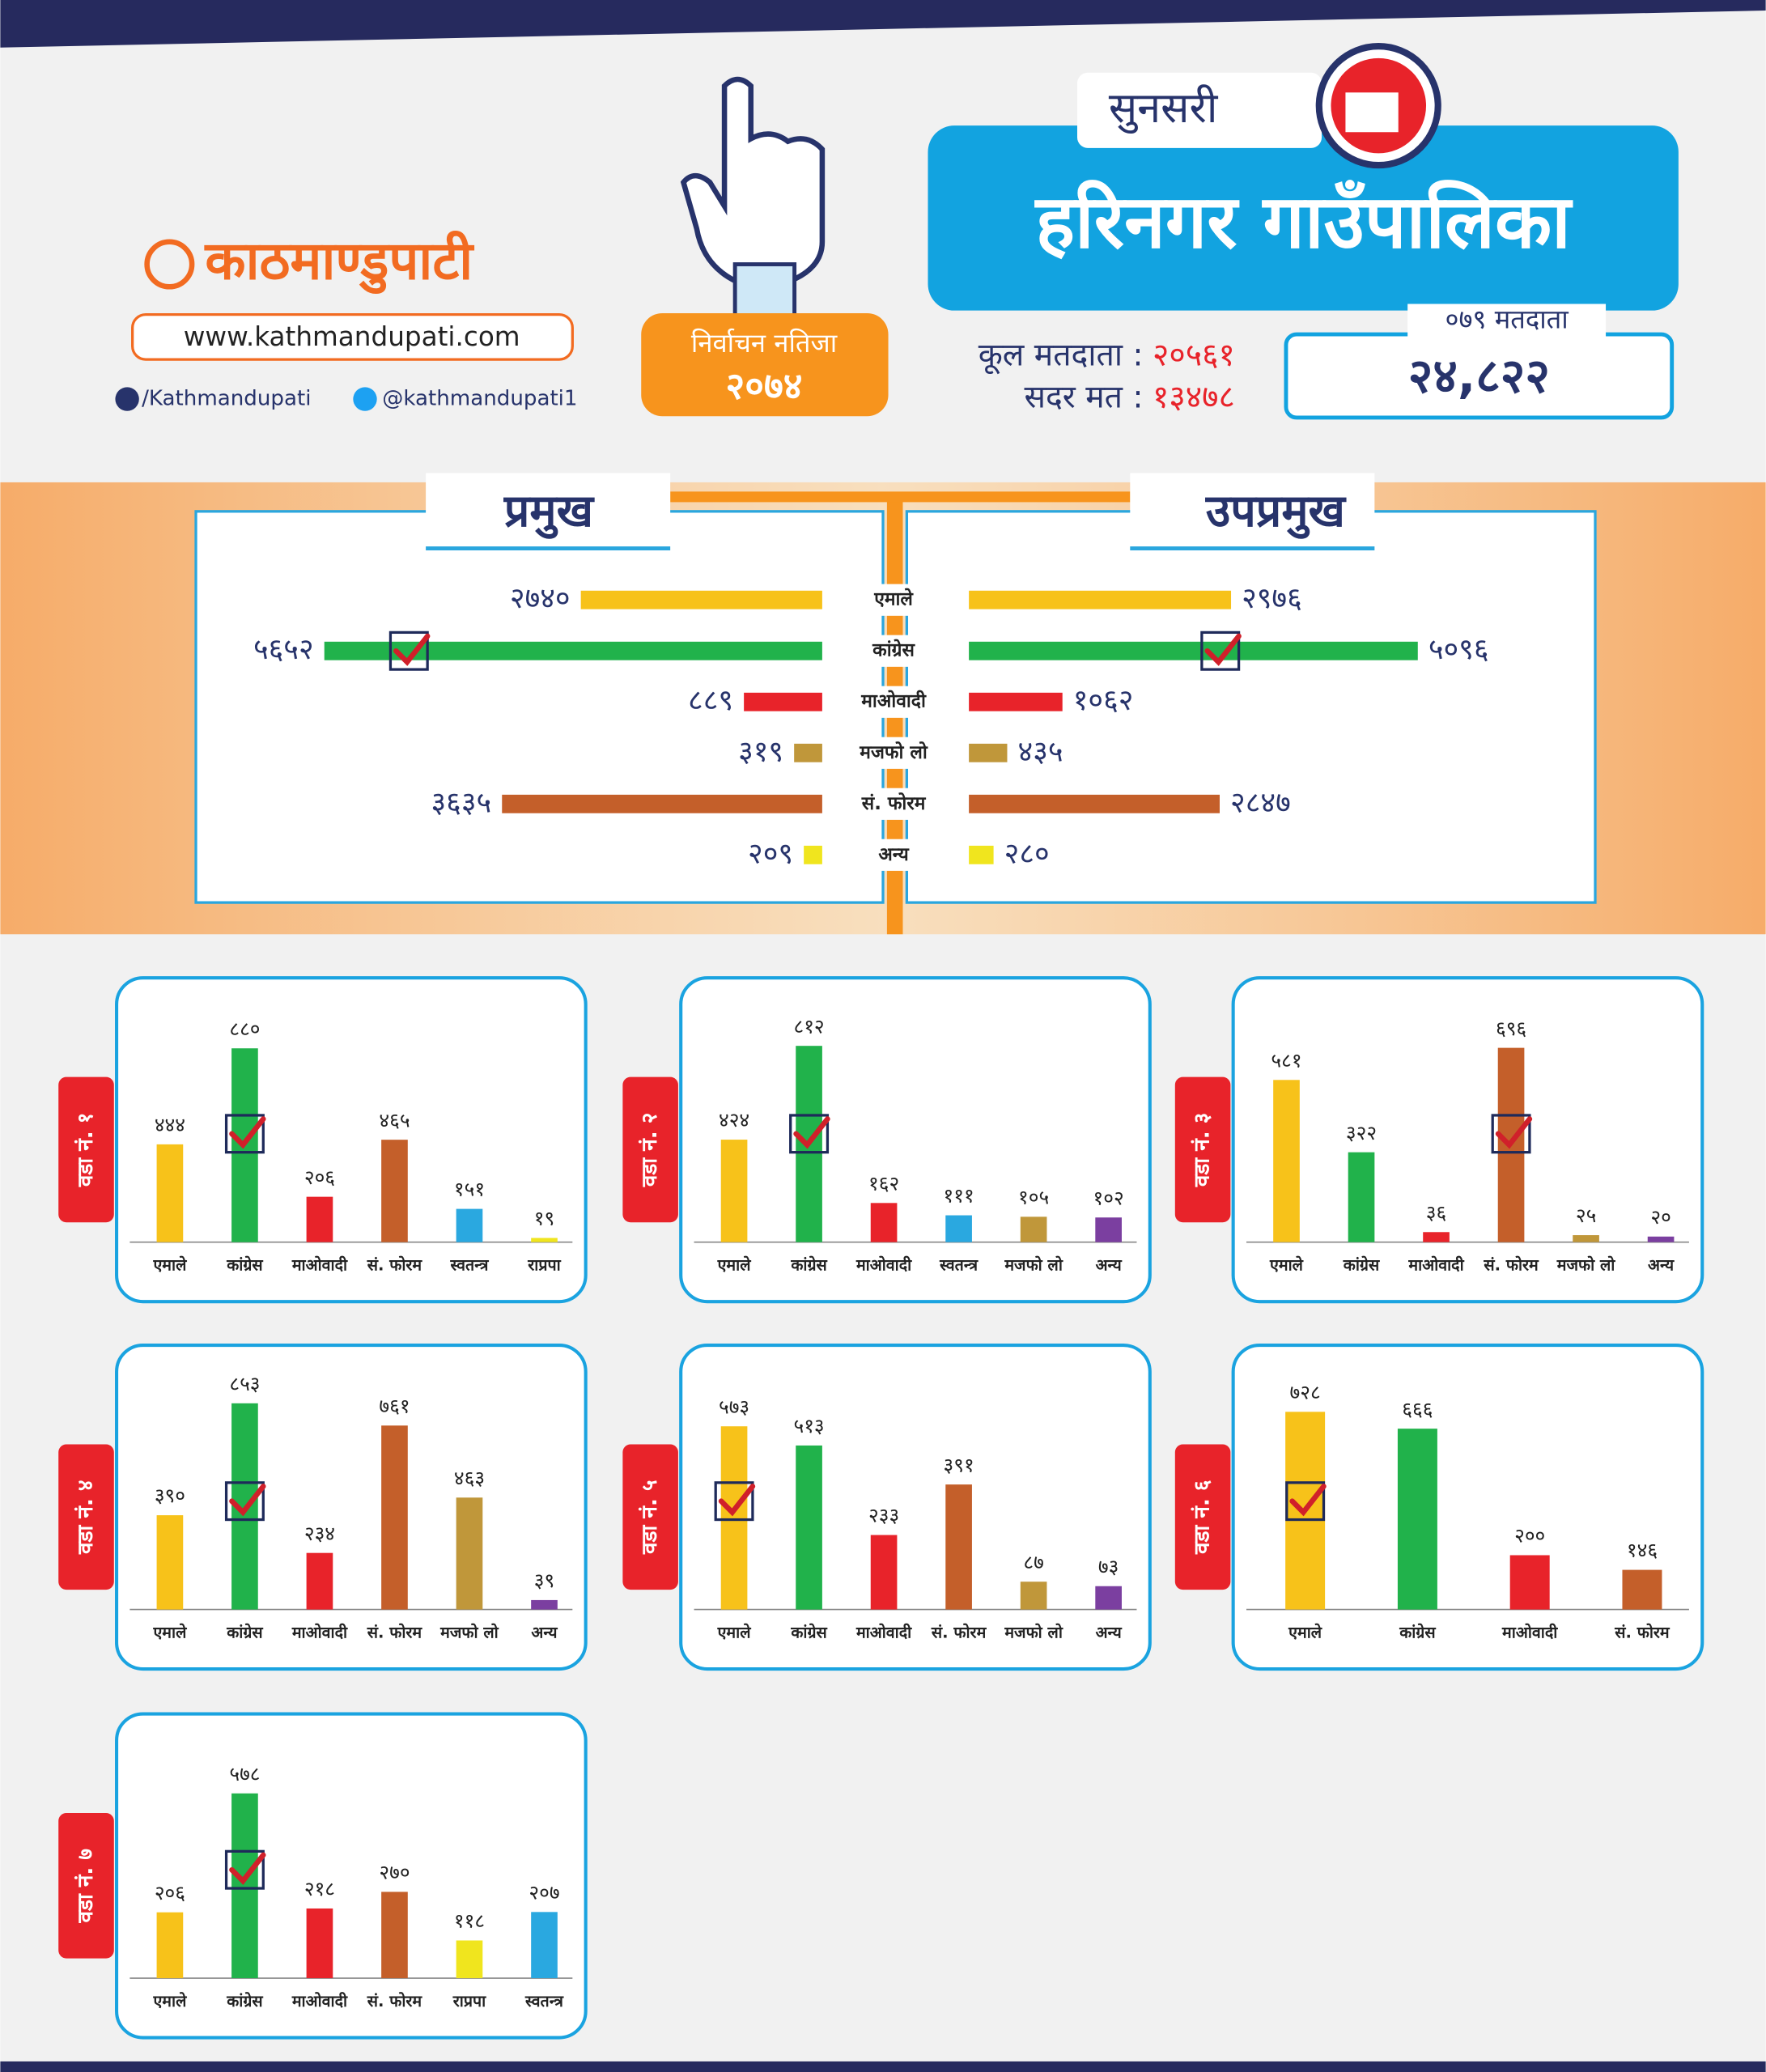 Image resolution: width=1766 pixels, height=2072 pixels. What do you see at coordinates (1040, 751) in the screenshot?
I see `value-label: ४३५` at bounding box center [1040, 751].